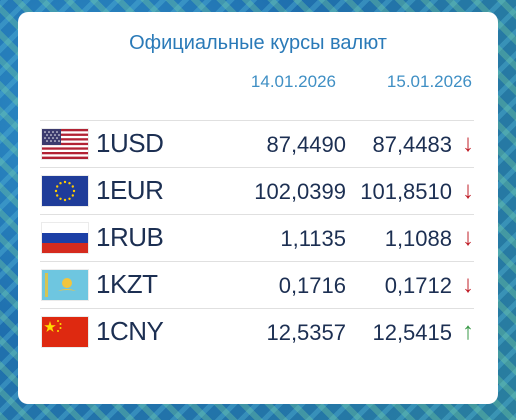 The width and height of the screenshot is (516, 420). What do you see at coordinates (127, 284) in the screenshot?
I see `currency-code: 1KZT` at bounding box center [127, 284].